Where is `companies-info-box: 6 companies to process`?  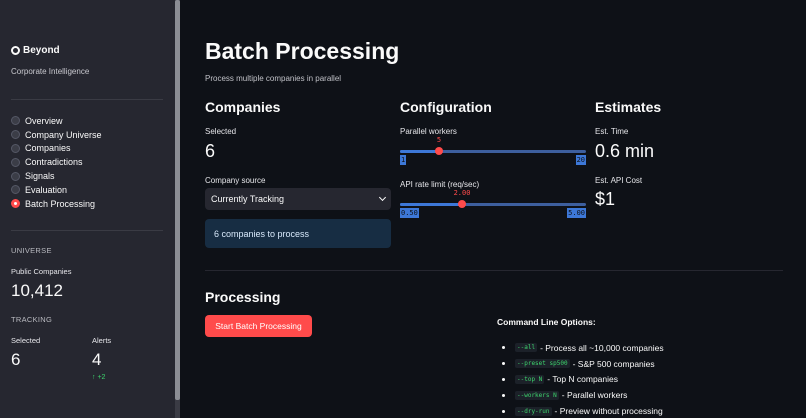
companies-info-box: 6 companies to process is located at coordinates (298, 233).